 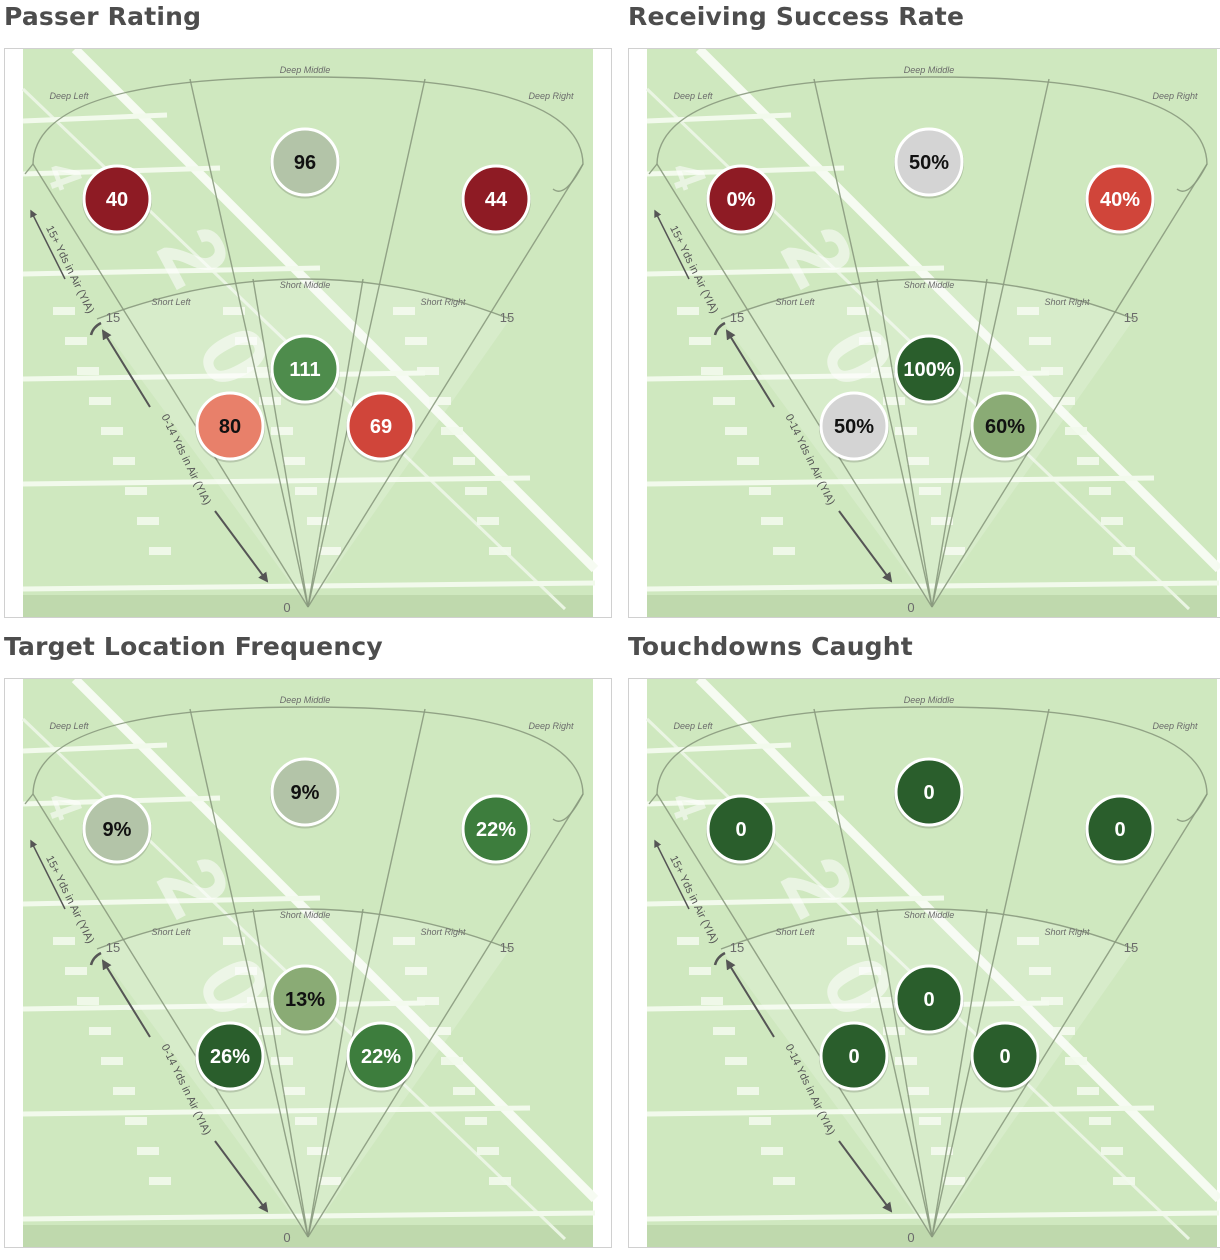 I want to click on bubble-deep-left: 0, so click(x=741, y=830).